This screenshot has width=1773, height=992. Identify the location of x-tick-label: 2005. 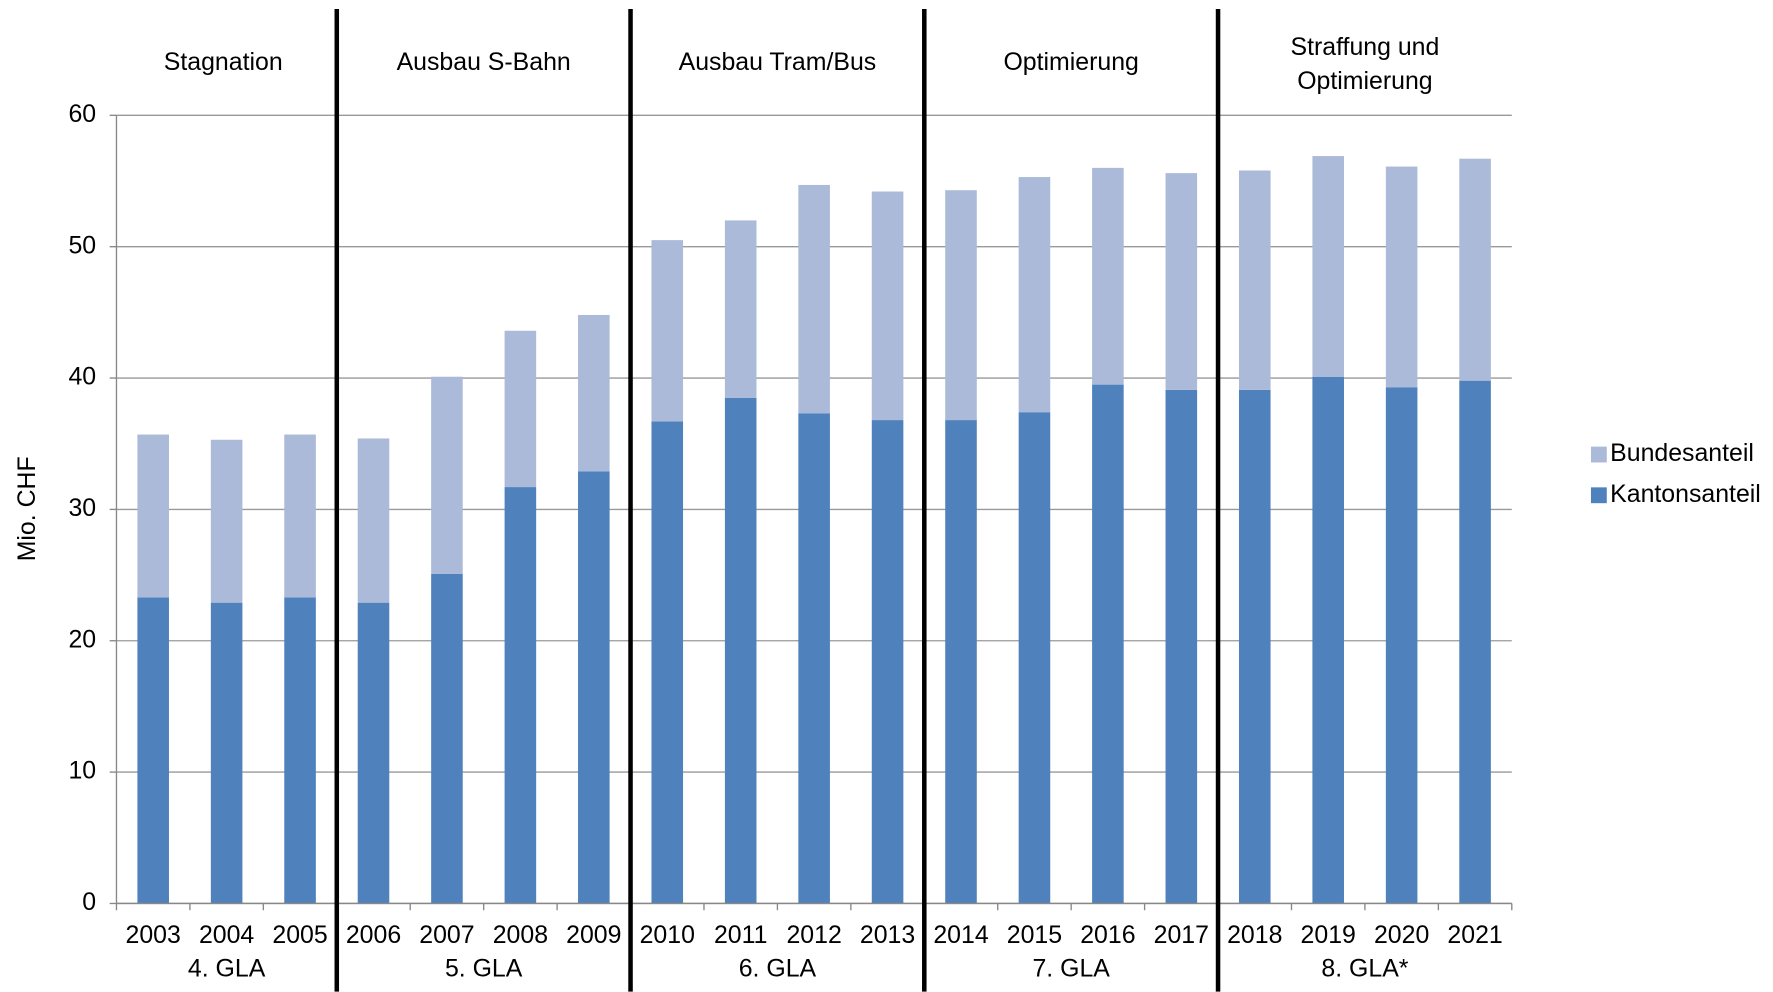
(299, 935).